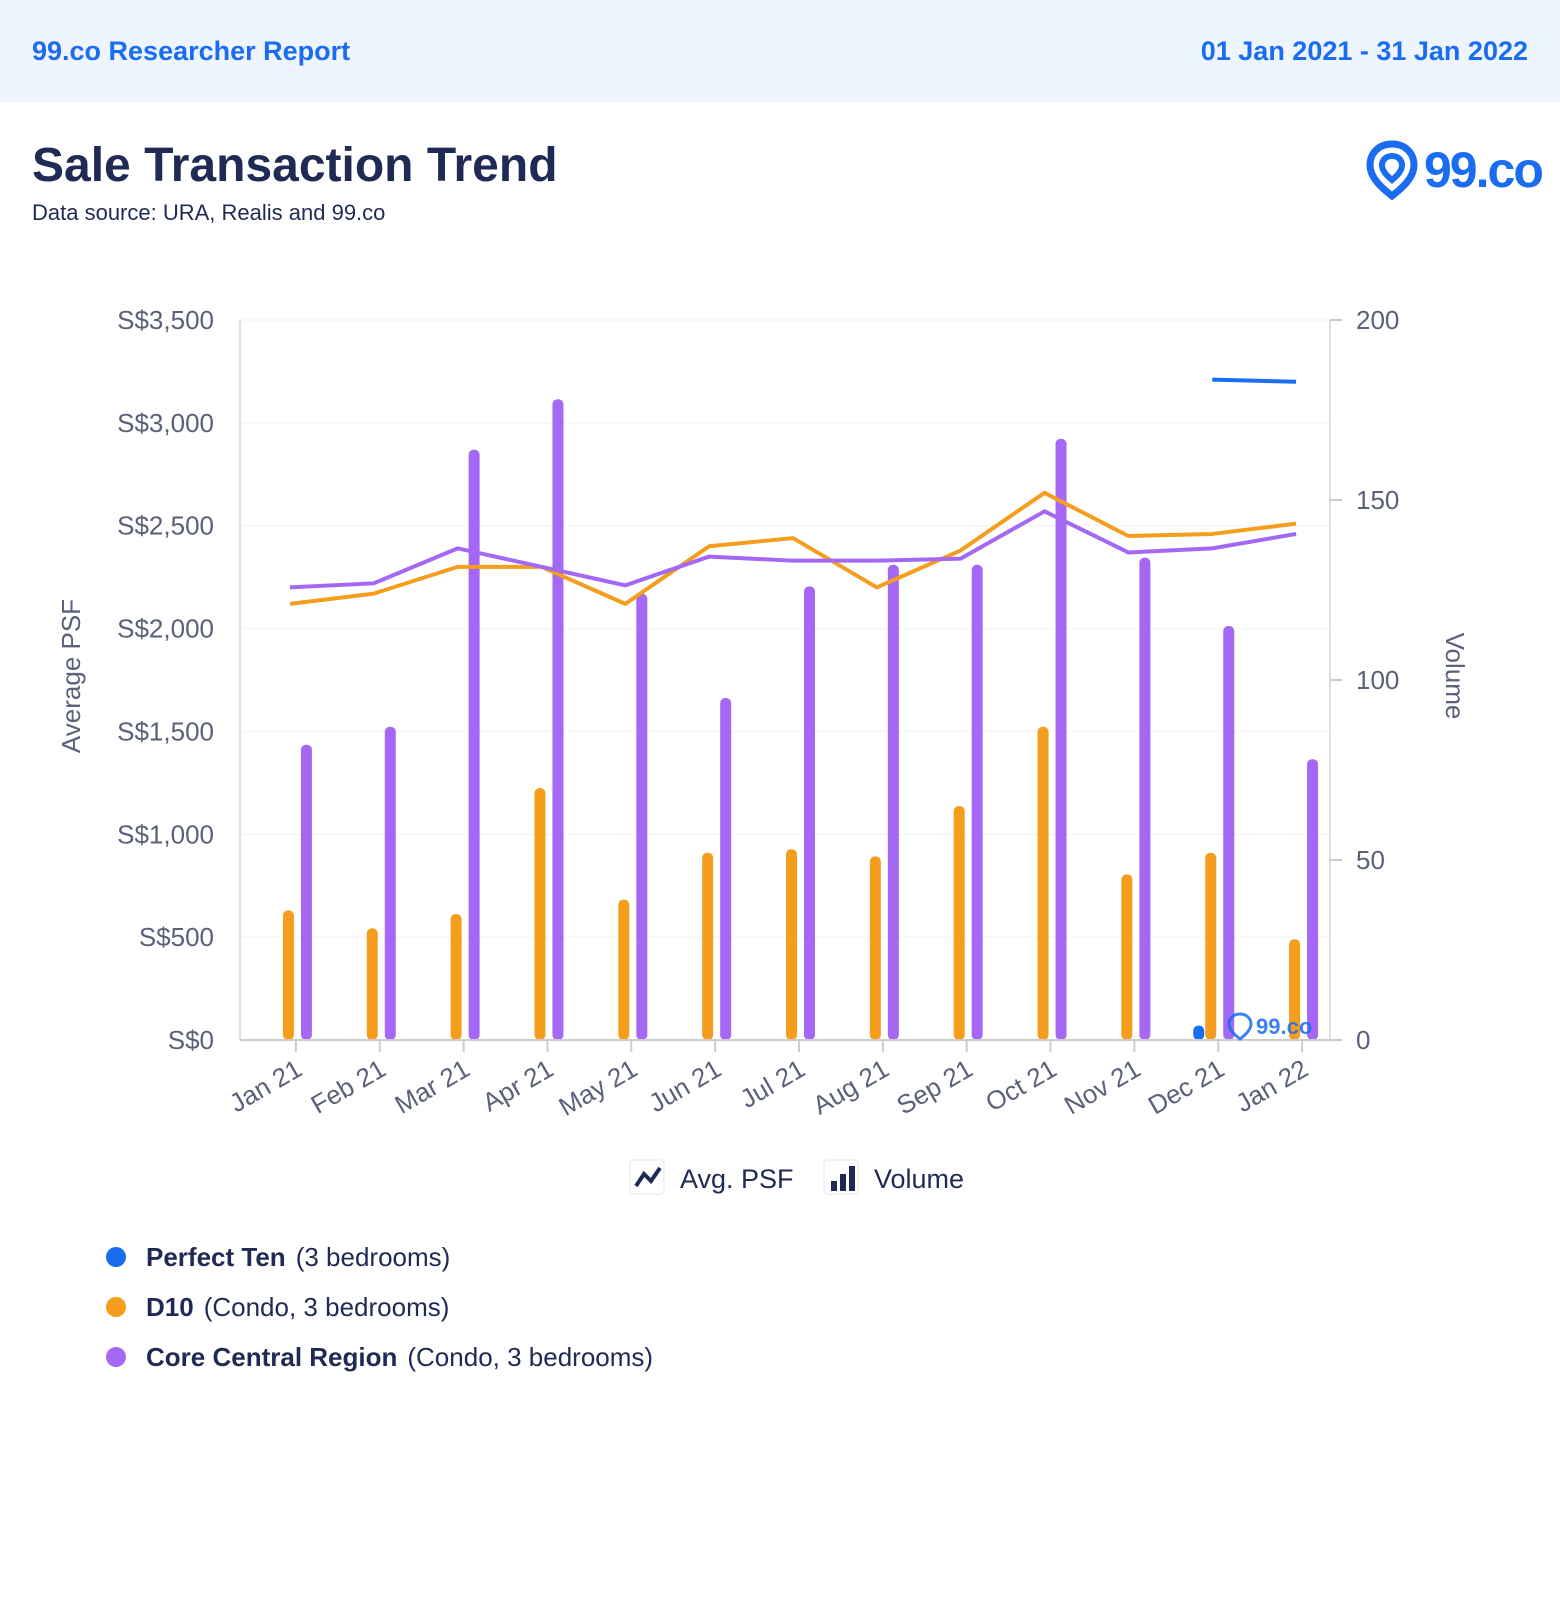 The width and height of the screenshot is (1560, 1600). What do you see at coordinates (517, 1085) in the screenshot?
I see `x-tick-label: Apr 21` at bounding box center [517, 1085].